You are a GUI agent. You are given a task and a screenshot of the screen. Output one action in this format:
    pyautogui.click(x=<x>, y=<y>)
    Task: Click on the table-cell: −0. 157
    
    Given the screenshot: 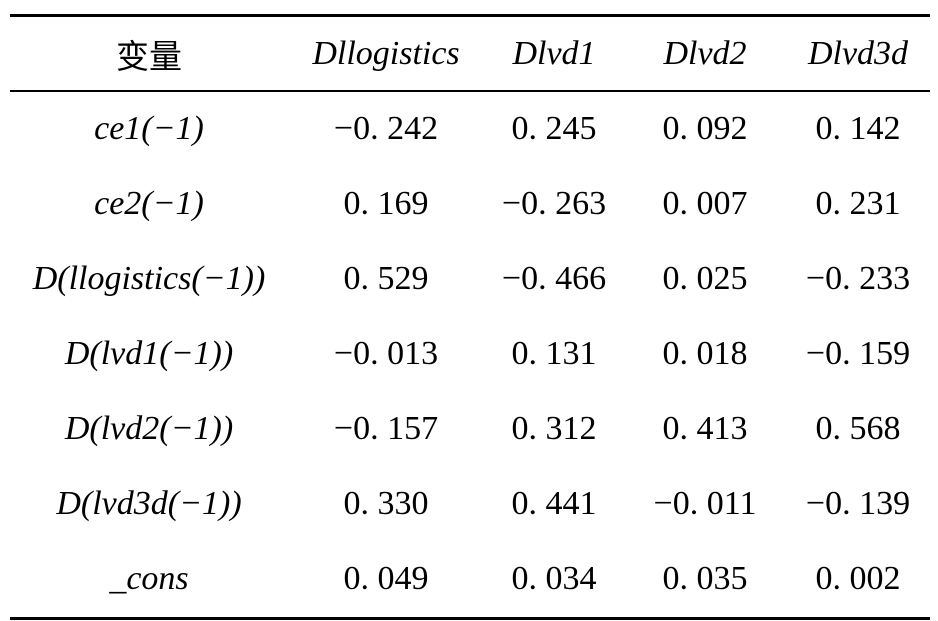 What is the action you would take?
    pyautogui.click(x=386, y=428)
    